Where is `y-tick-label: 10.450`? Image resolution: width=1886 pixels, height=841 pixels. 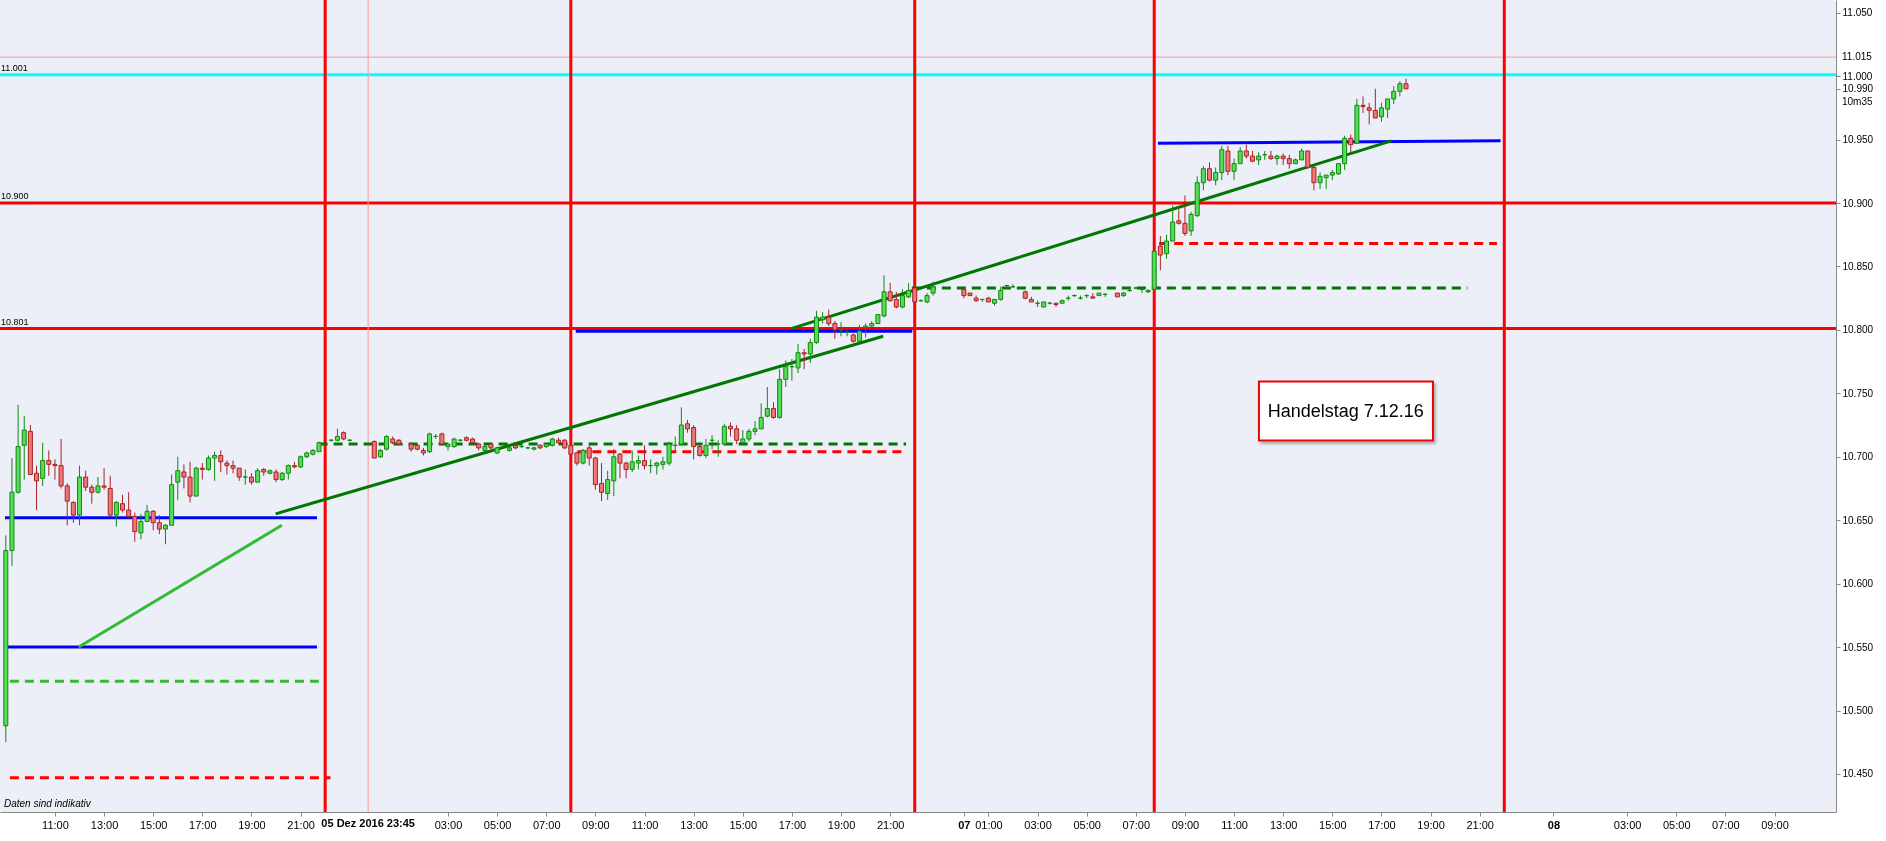
y-tick-label: 10.450 is located at coordinates (1858, 774).